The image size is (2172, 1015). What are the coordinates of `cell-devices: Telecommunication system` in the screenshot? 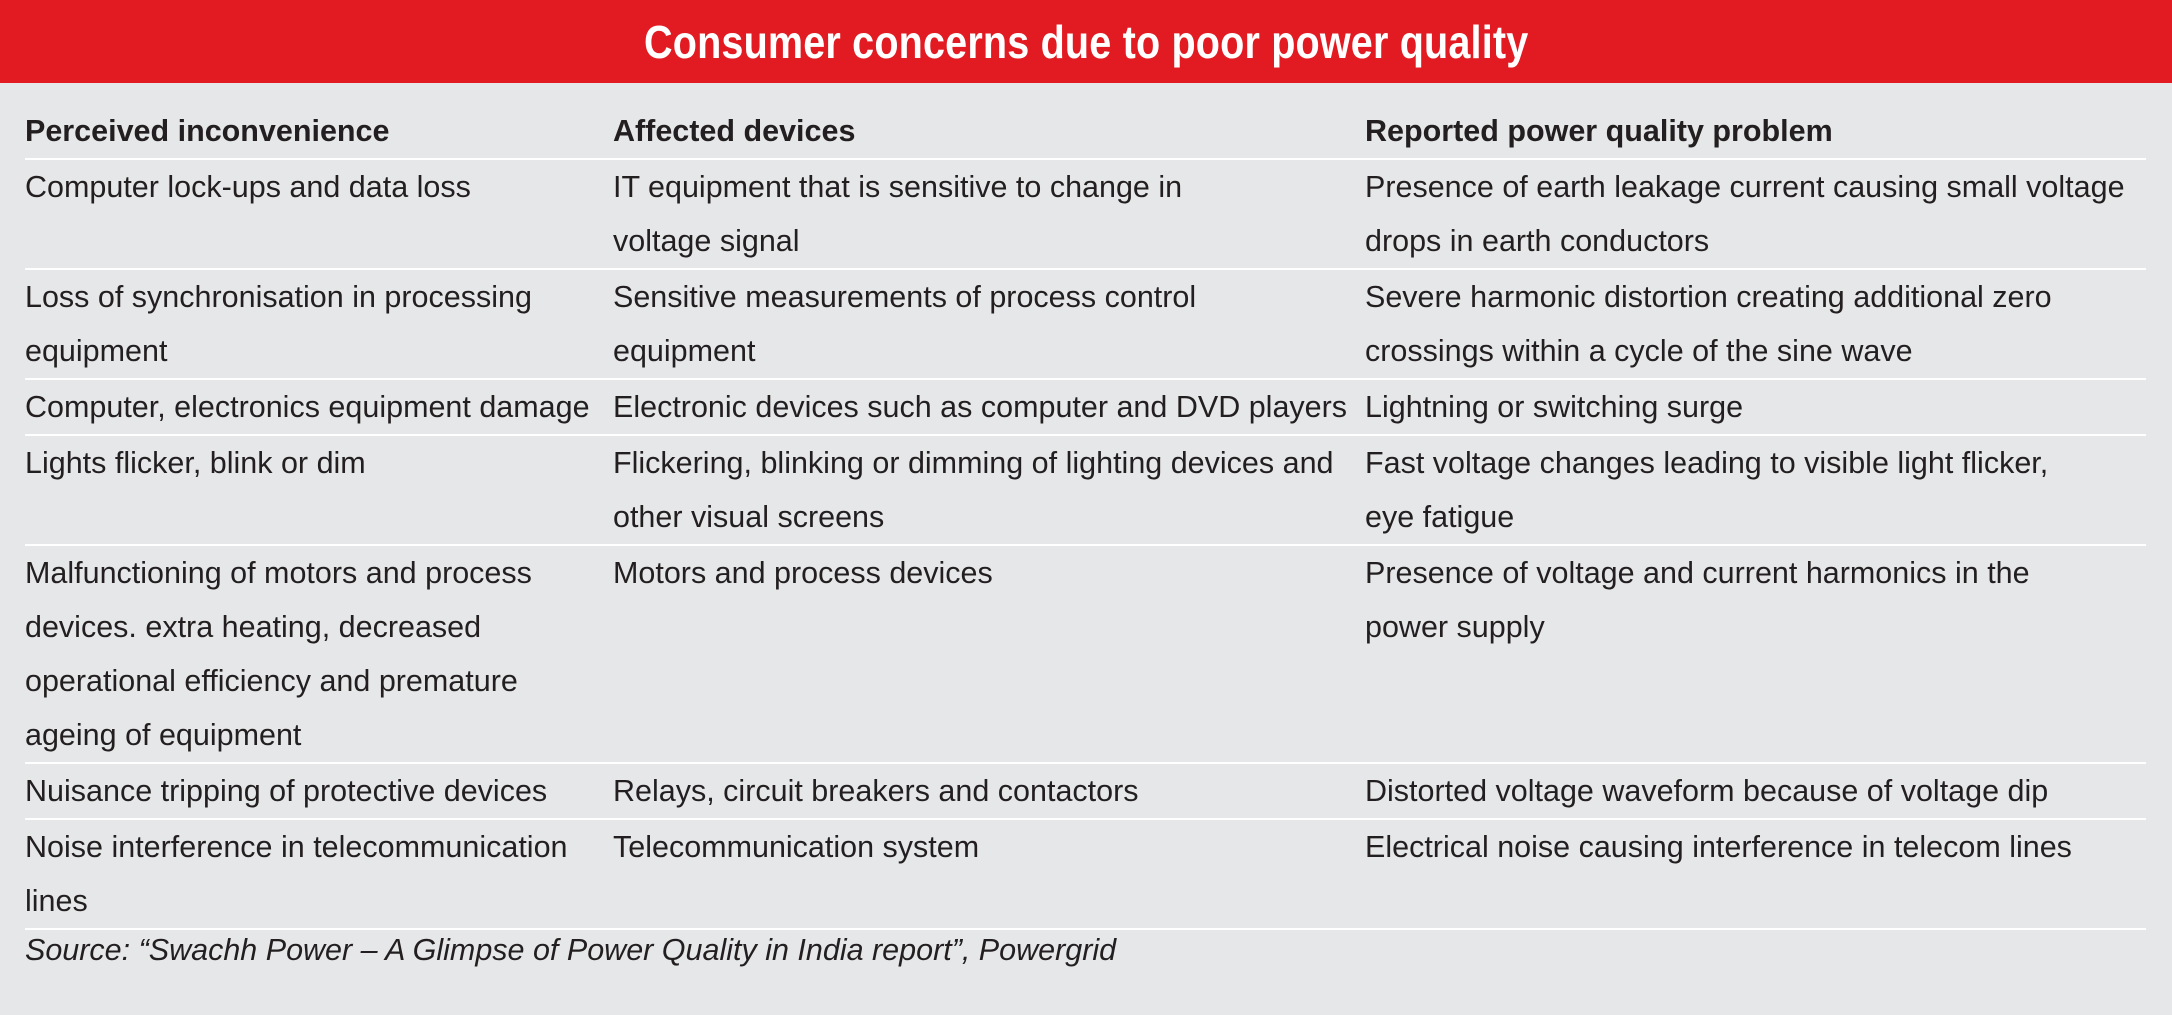 It's located at (989, 874).